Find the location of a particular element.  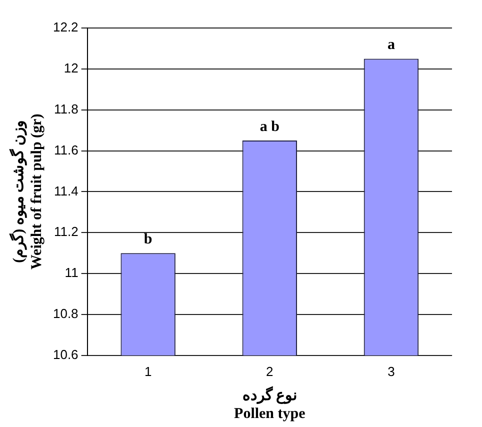

y-tick-label: 10.8 is located at coordinates (65, 314).